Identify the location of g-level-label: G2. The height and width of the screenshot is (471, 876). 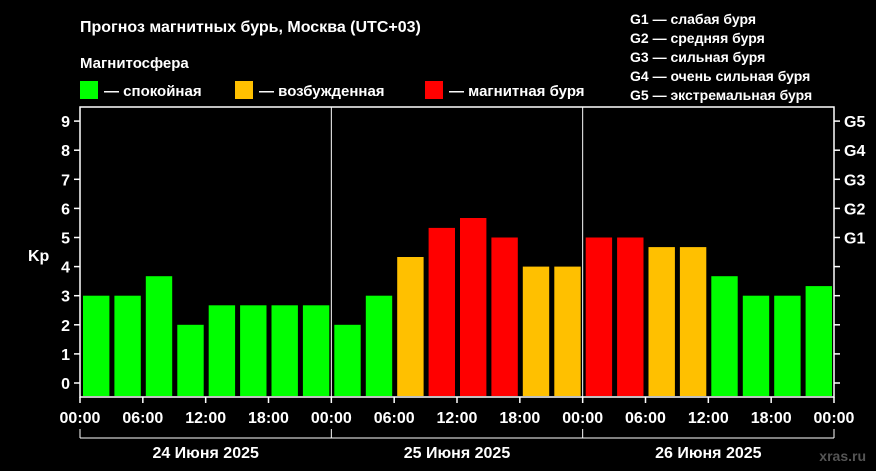
(854, 209).